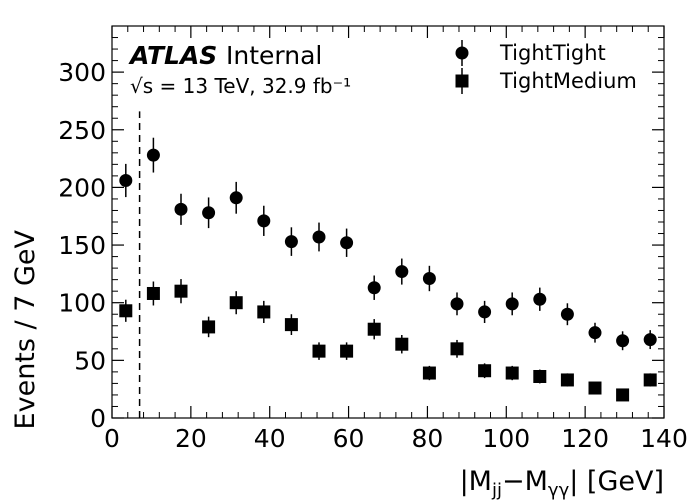 The height and width of the screenshot is (500, 700). What do you see at coordinates (585, 438) in the screenshot?
I see `x-tick-label: 120` at bounding box center [585, 438].